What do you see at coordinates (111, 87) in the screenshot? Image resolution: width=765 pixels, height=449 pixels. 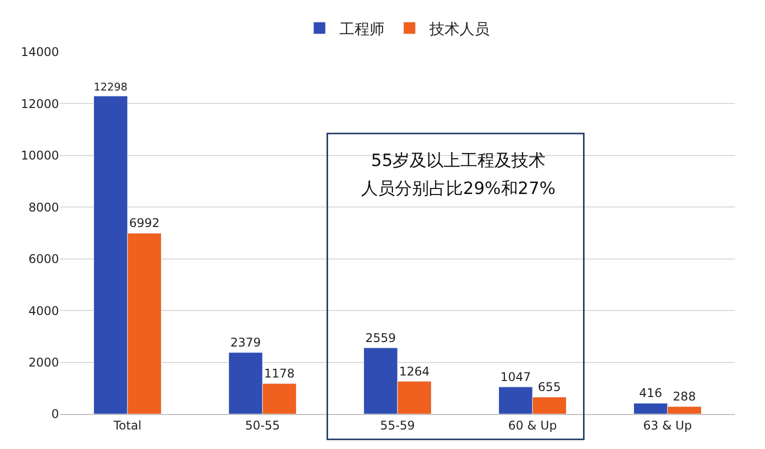 I see `data-label: 12298` at bounding box center [111, 87].